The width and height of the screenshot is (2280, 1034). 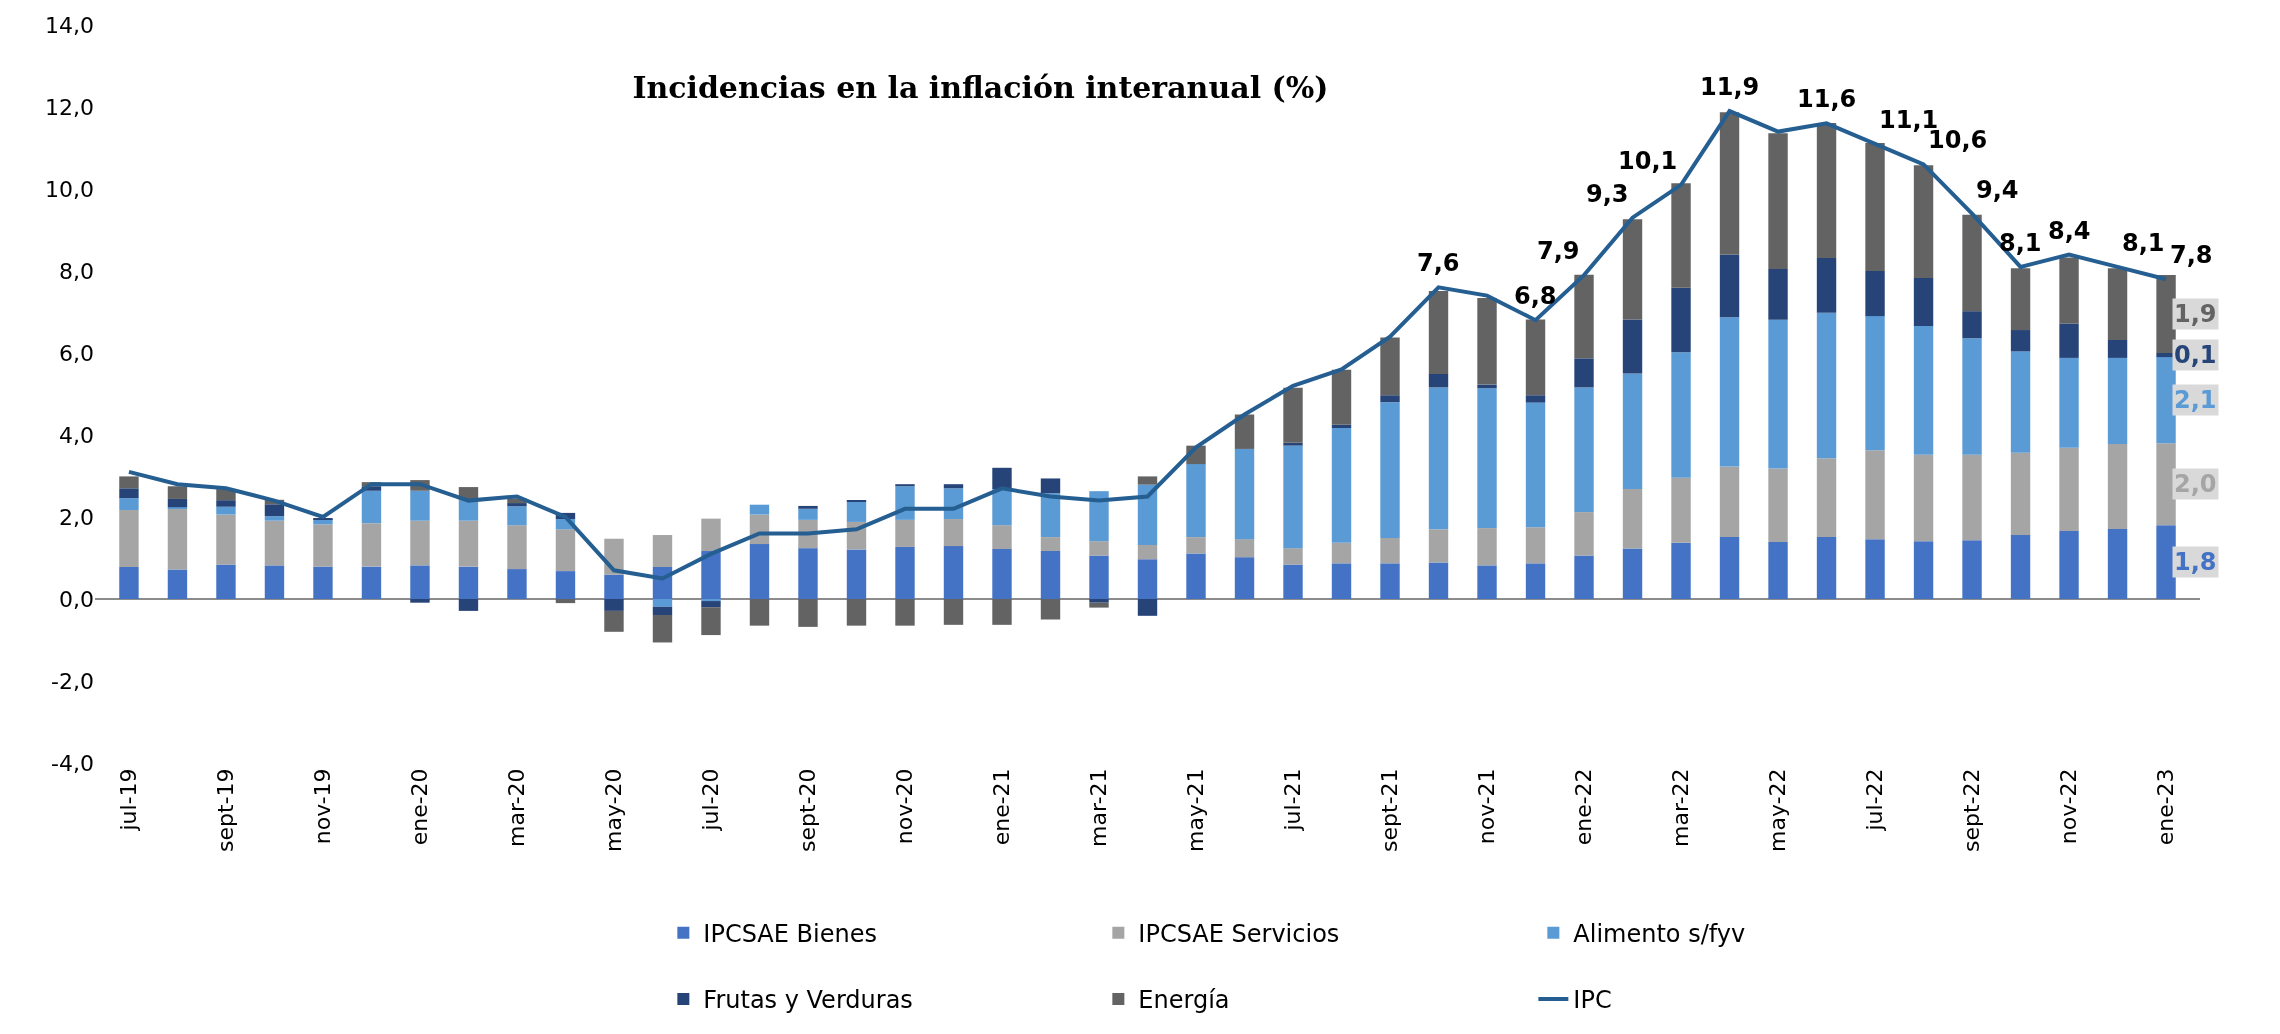 What do you see at coordinates (1827, 99) in the screenshot?
I see `data-label: 11,6` at bounding box center [1827, 99].